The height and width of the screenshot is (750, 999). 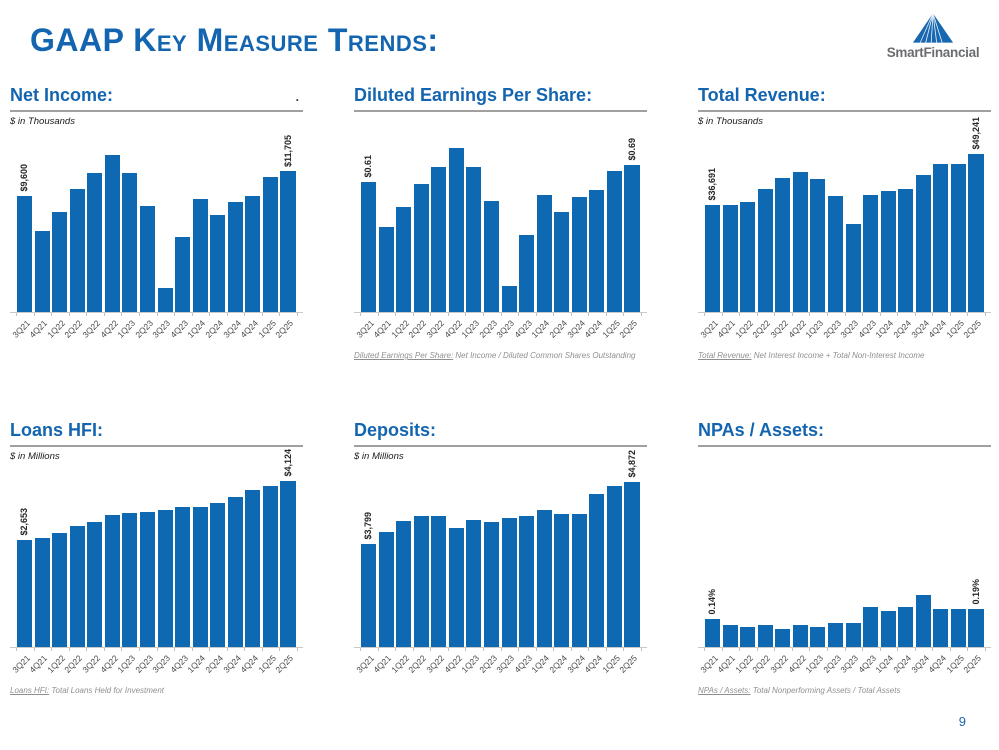 What do you see at coordinates (730, 258) in the screenshot?
I see `bar-4q21` at bounding box center [730, 258].